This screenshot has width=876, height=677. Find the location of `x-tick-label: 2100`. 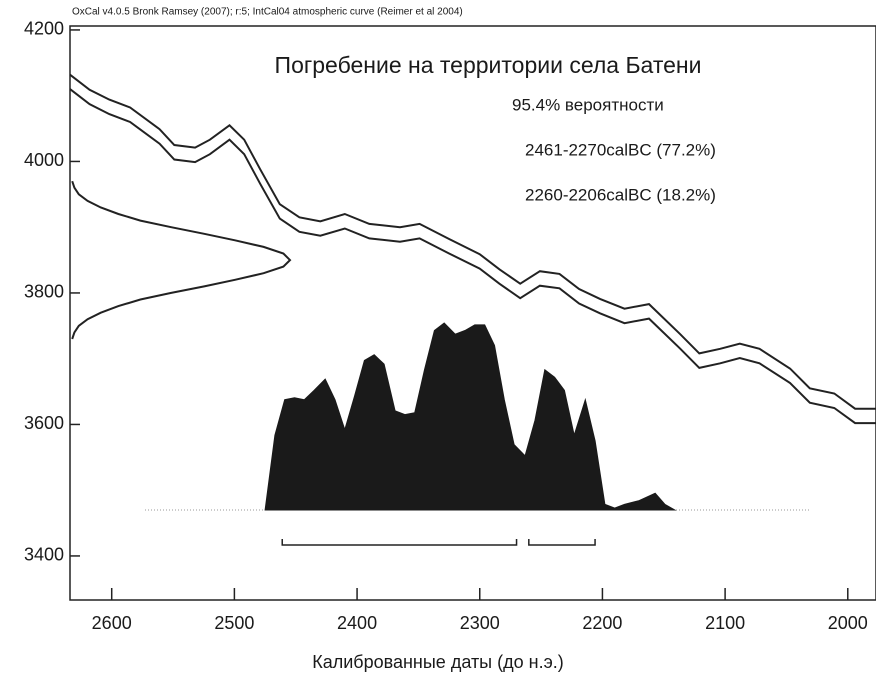

x-tick-label: 2100 is located at coordinates (725, 623).